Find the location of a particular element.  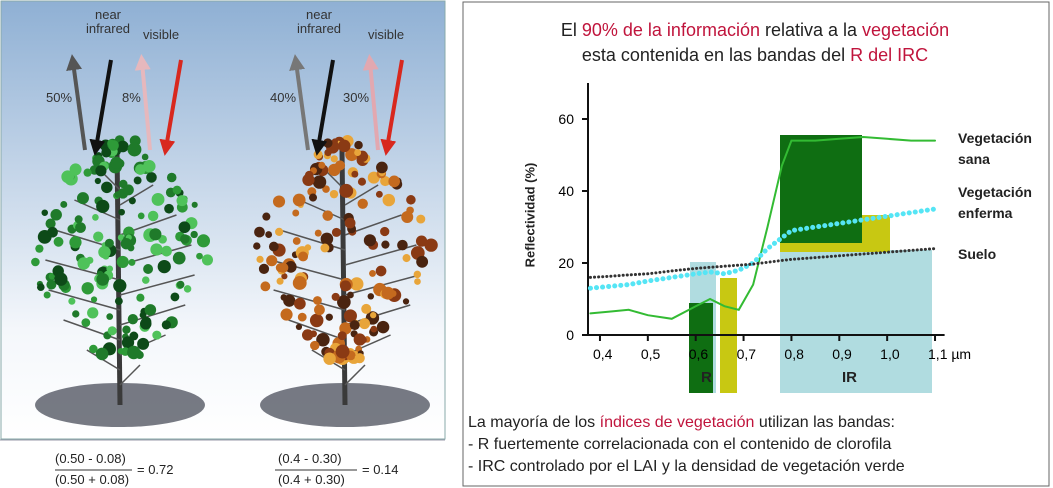

y-axis-label: Reflectividad (%) is located at coordinates (530, 215).